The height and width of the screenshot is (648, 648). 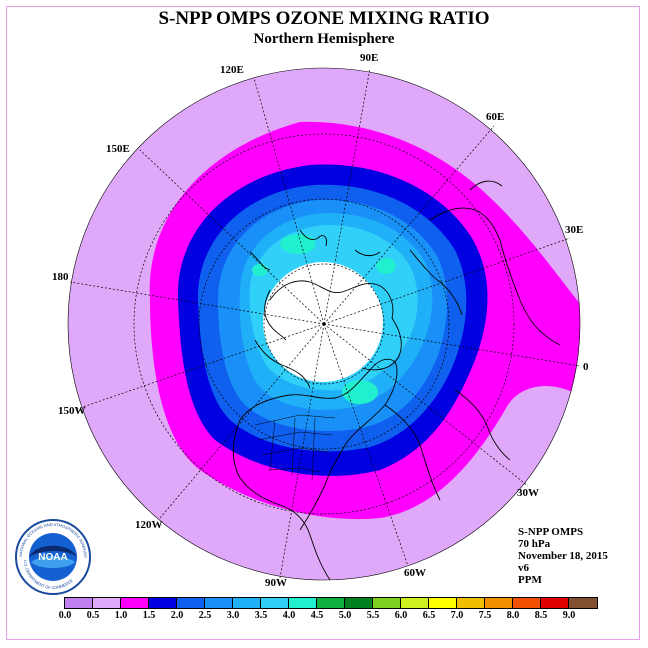 What do you see at coordinates (295, 447) in the screenshot?
I see `us-state-borders` at bounding box center [295, 447].